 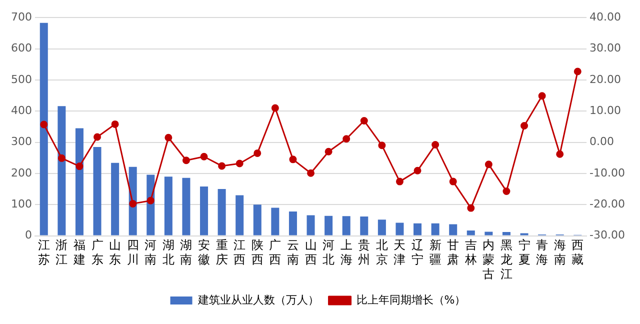 What do you see at coordinates (62, 252) in the screenshot?
I see `x-tick-label: 浙江` at bounding box center [62, 252].